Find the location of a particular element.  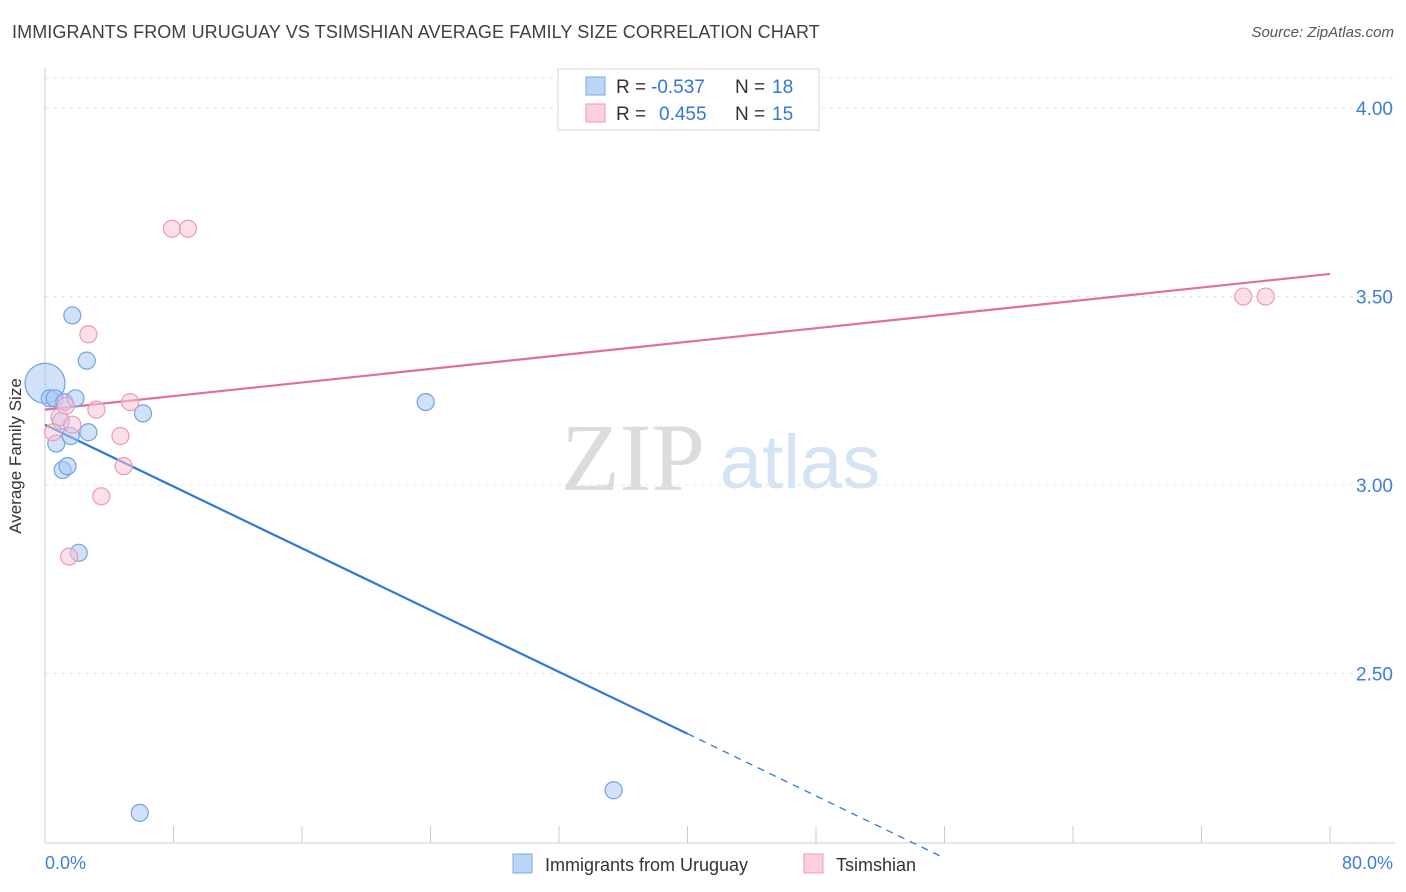

stats-r-value: 0.455 is located at coordinates (683, 114).